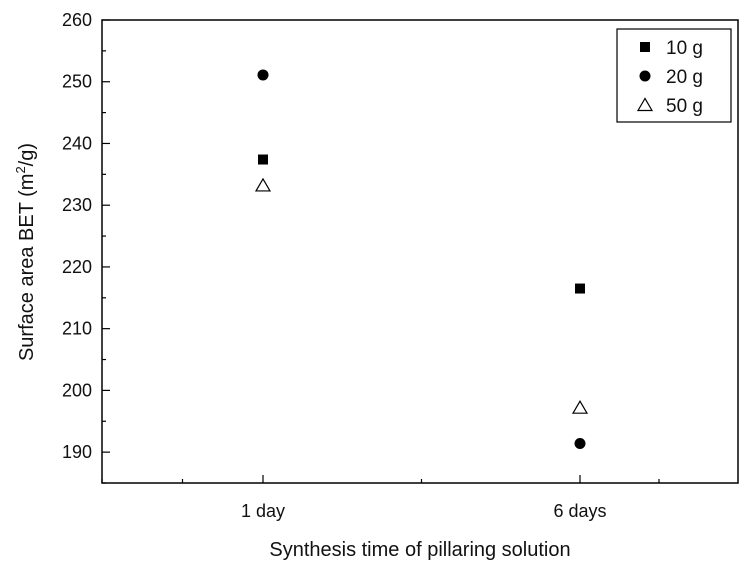  What do you see at coordinates (86, 247) in the screenshot?
I see `y-axis-ticks: 190 200 210 220 230 240 250 260` at bounding box center [86, 247].